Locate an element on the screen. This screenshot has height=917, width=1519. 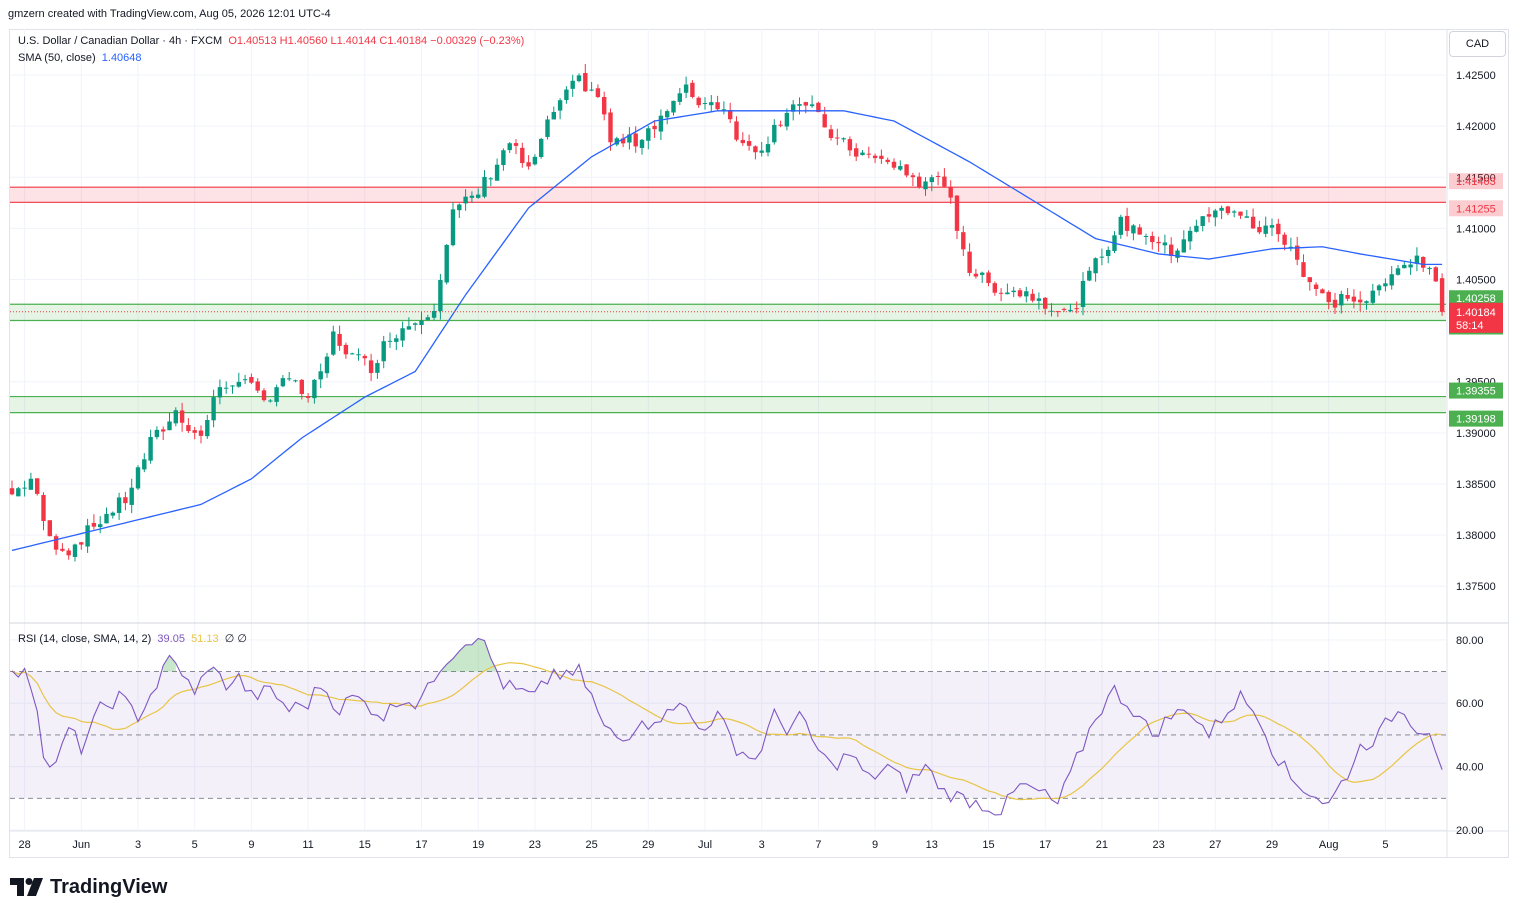
last-price-tag is located at coordinates (1476, 317).